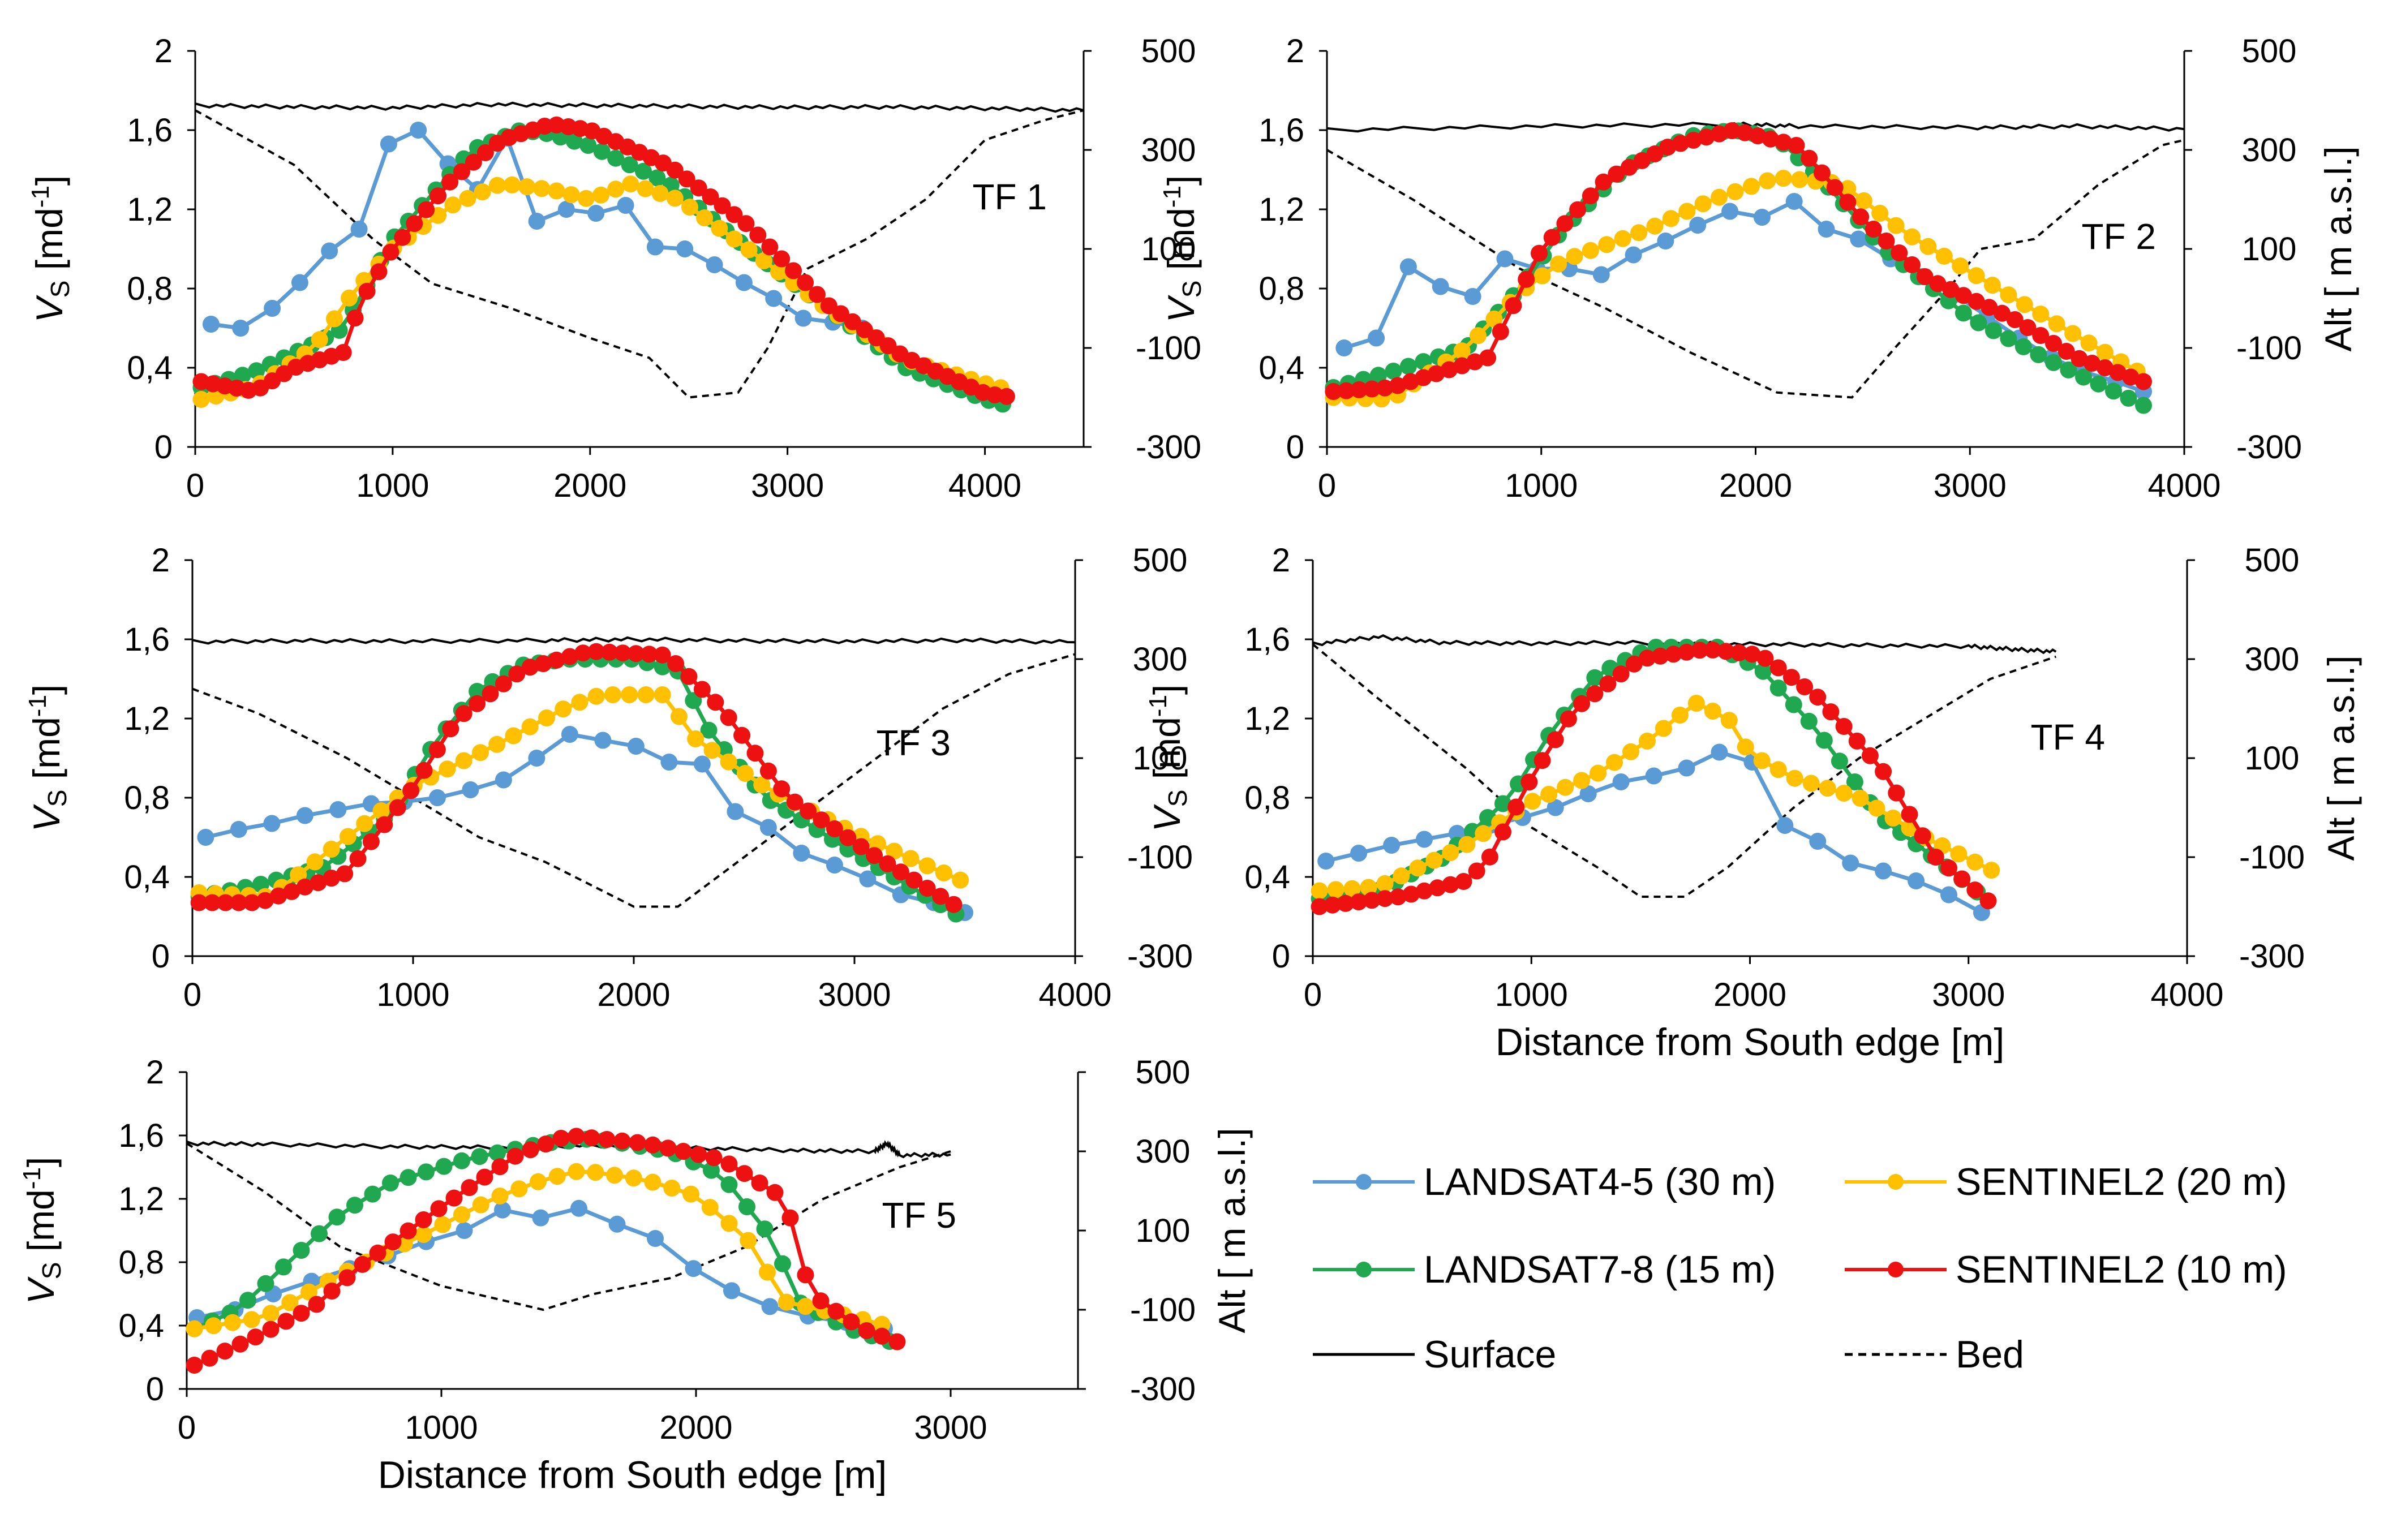  I want to click on y2-tick-label: 300, so click(2269, 150).